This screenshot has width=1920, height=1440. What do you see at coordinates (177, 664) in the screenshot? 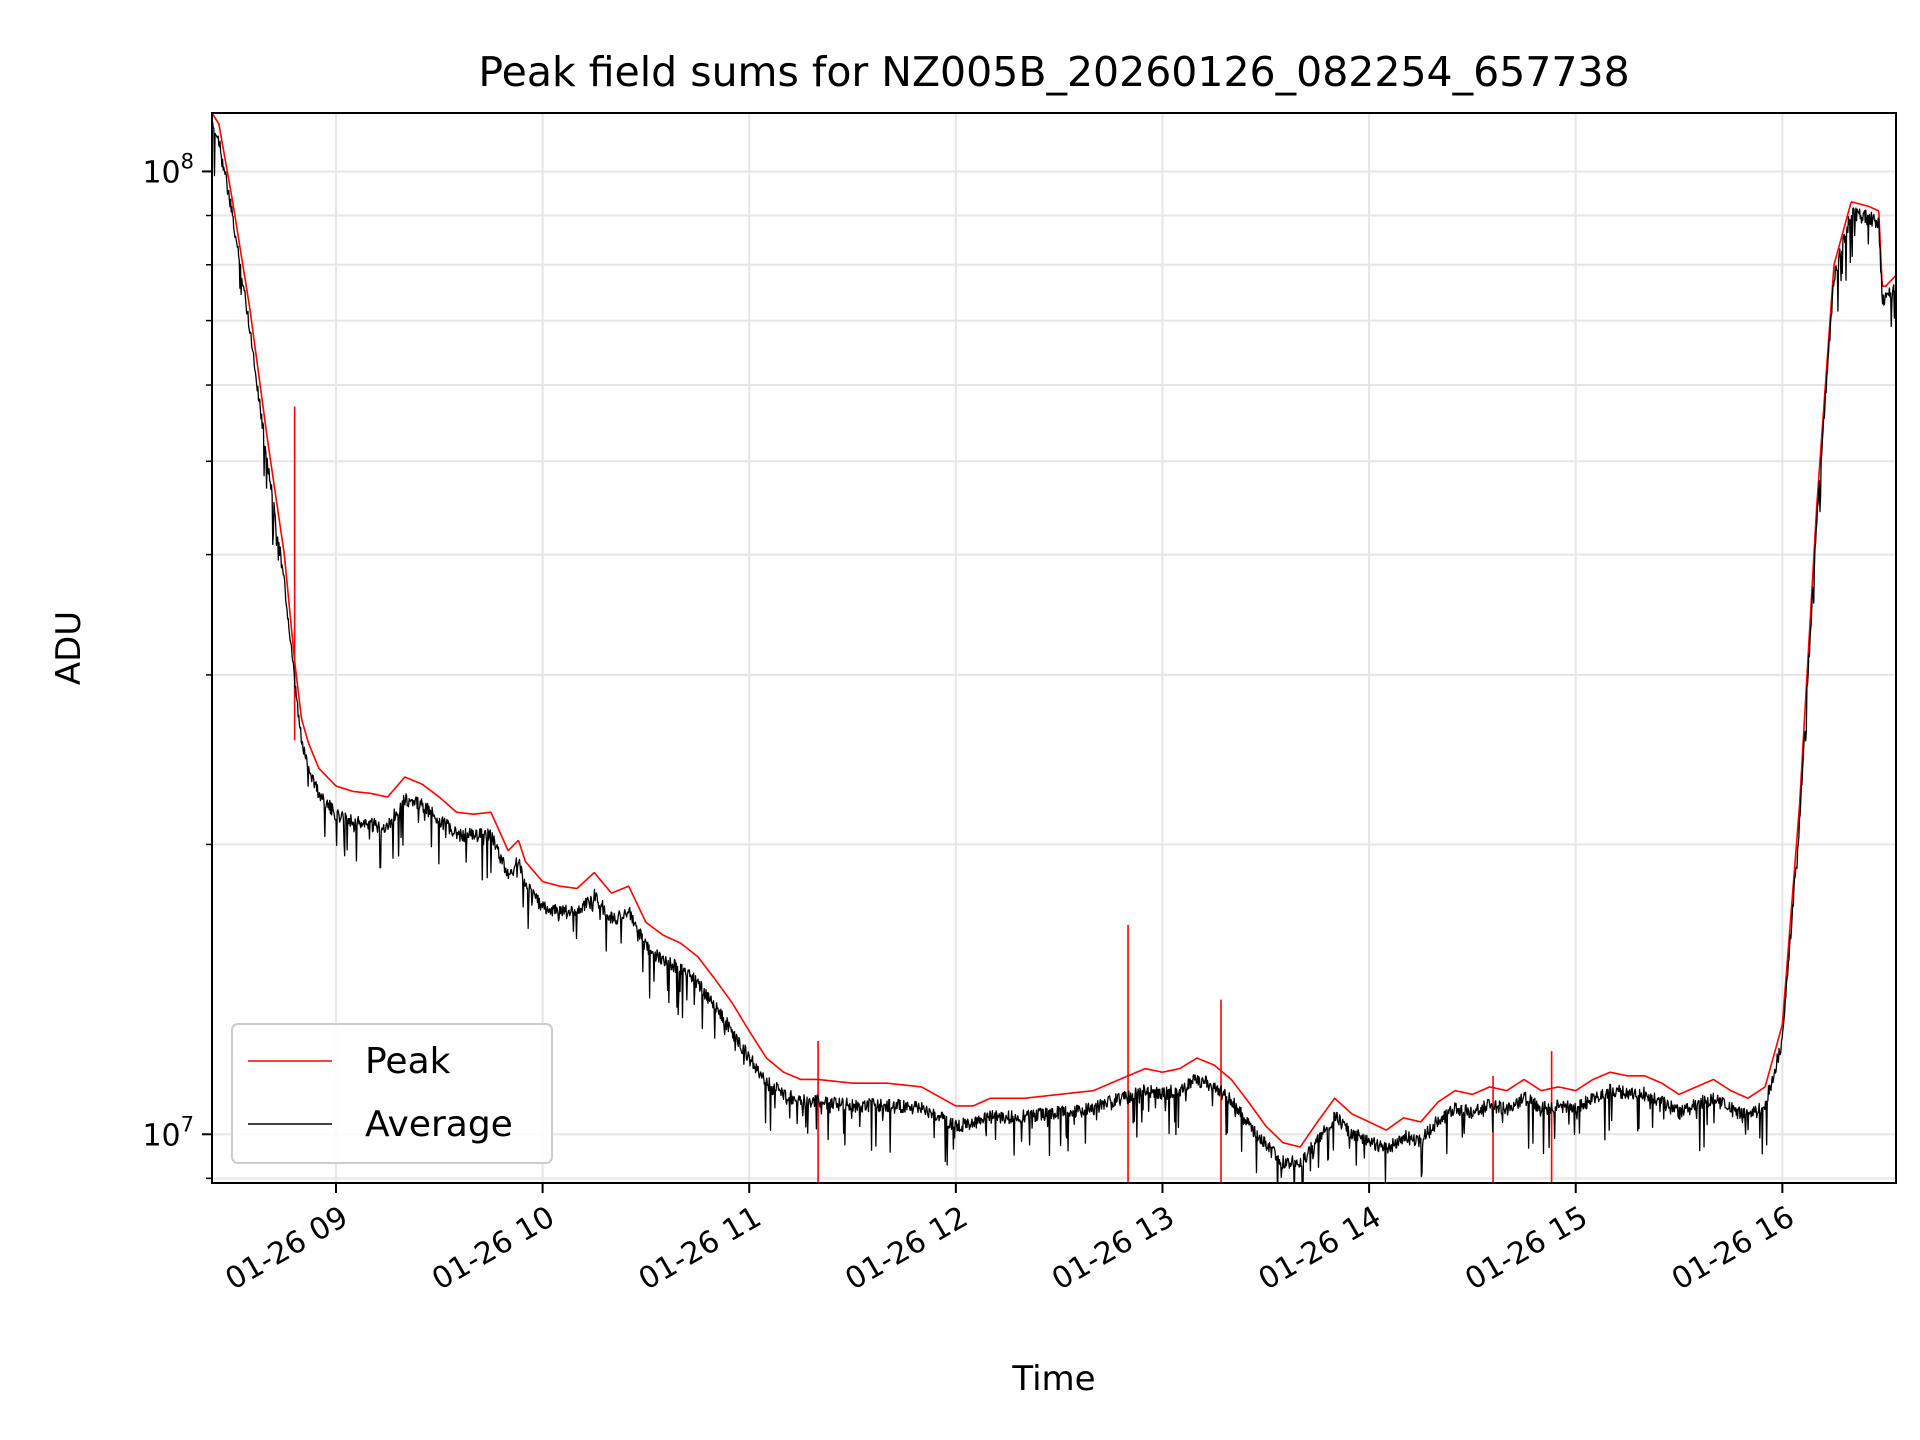
I see `y-axis: 10⁷ 10⁸` at bounding box center [177, 664].